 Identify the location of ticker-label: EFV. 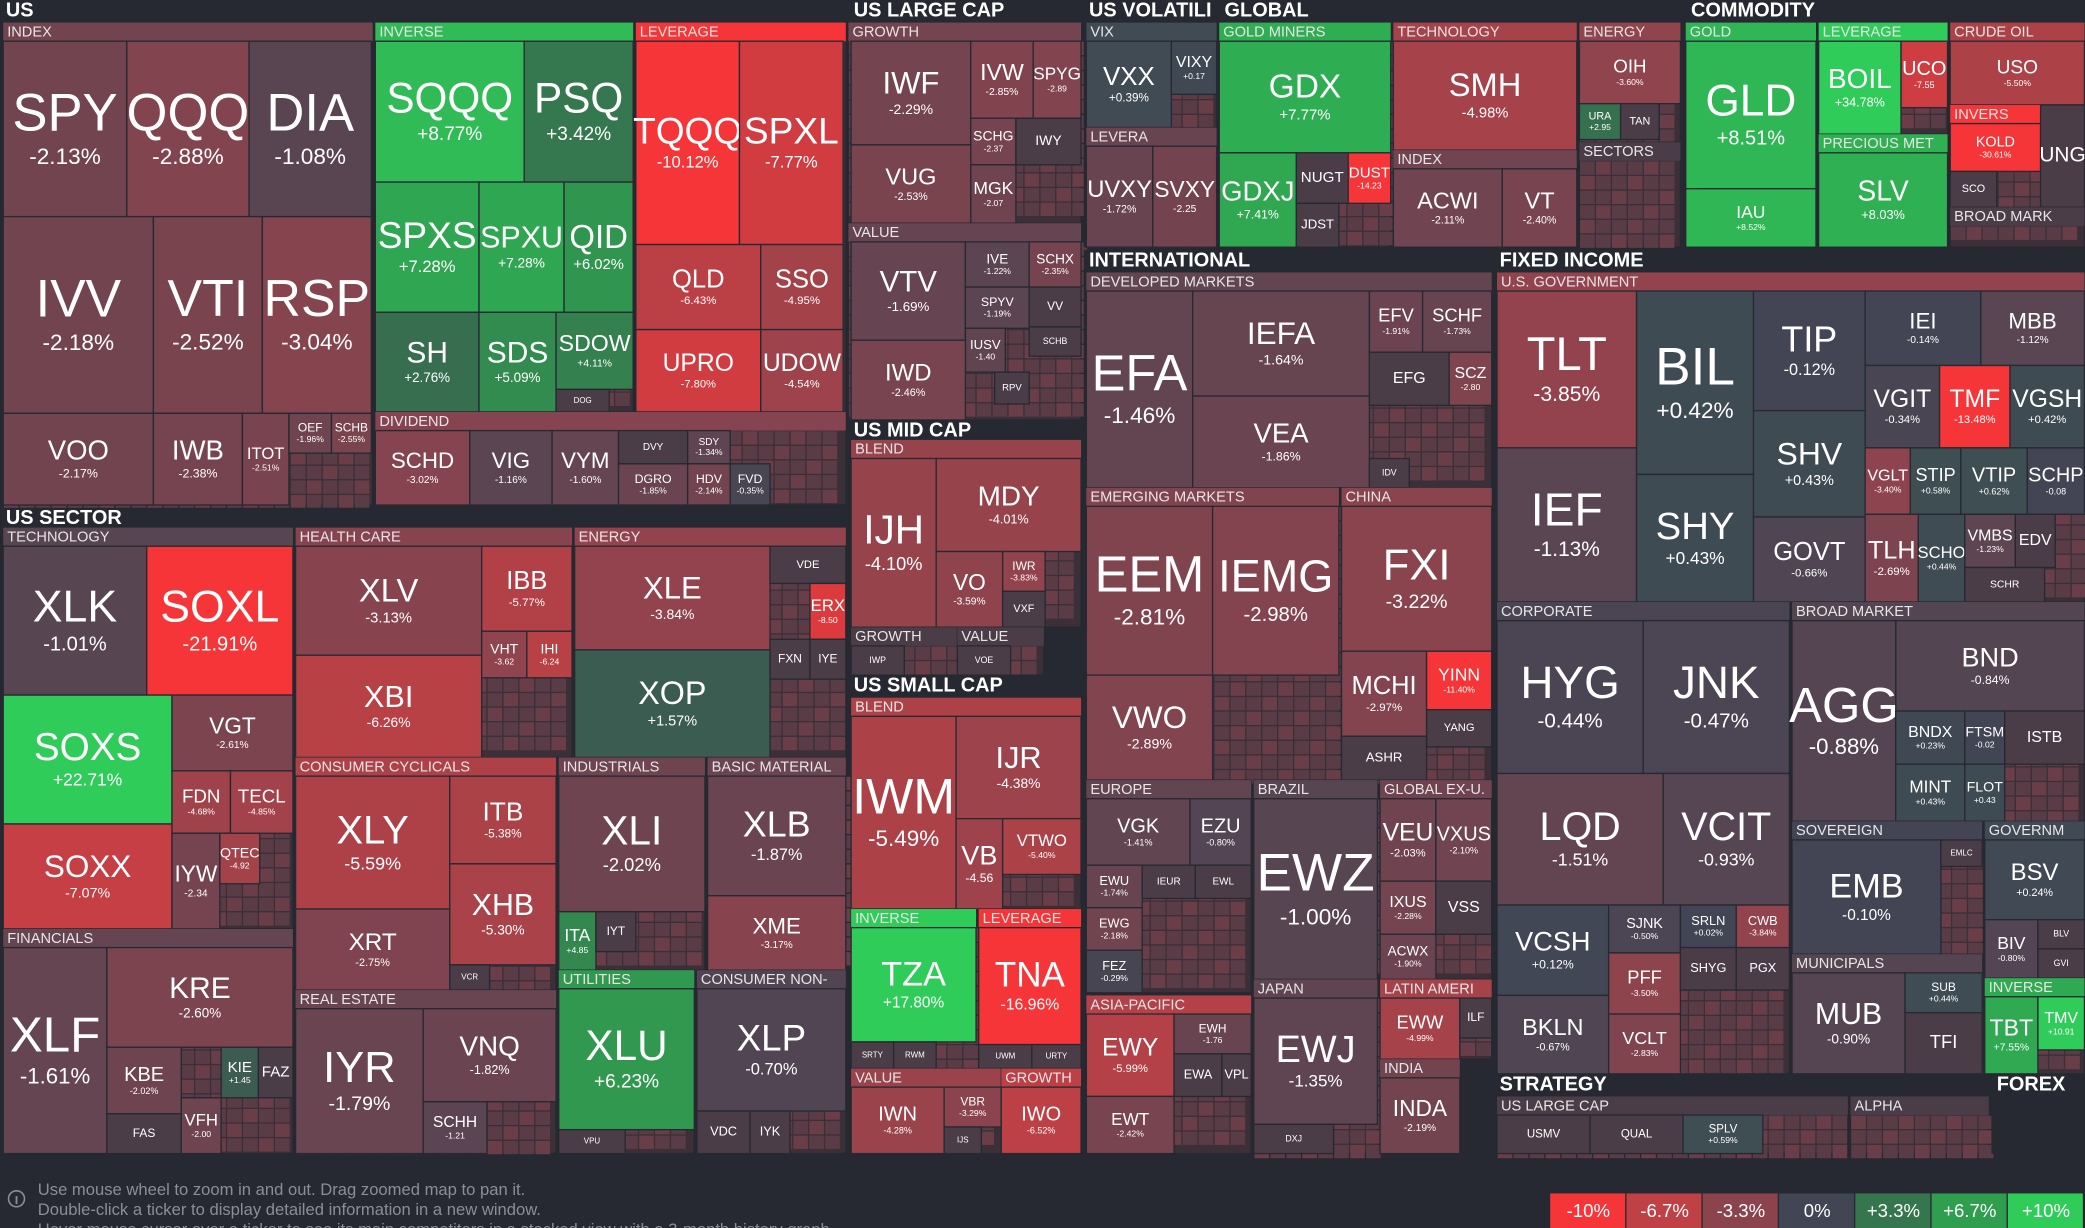
(1396, 315).